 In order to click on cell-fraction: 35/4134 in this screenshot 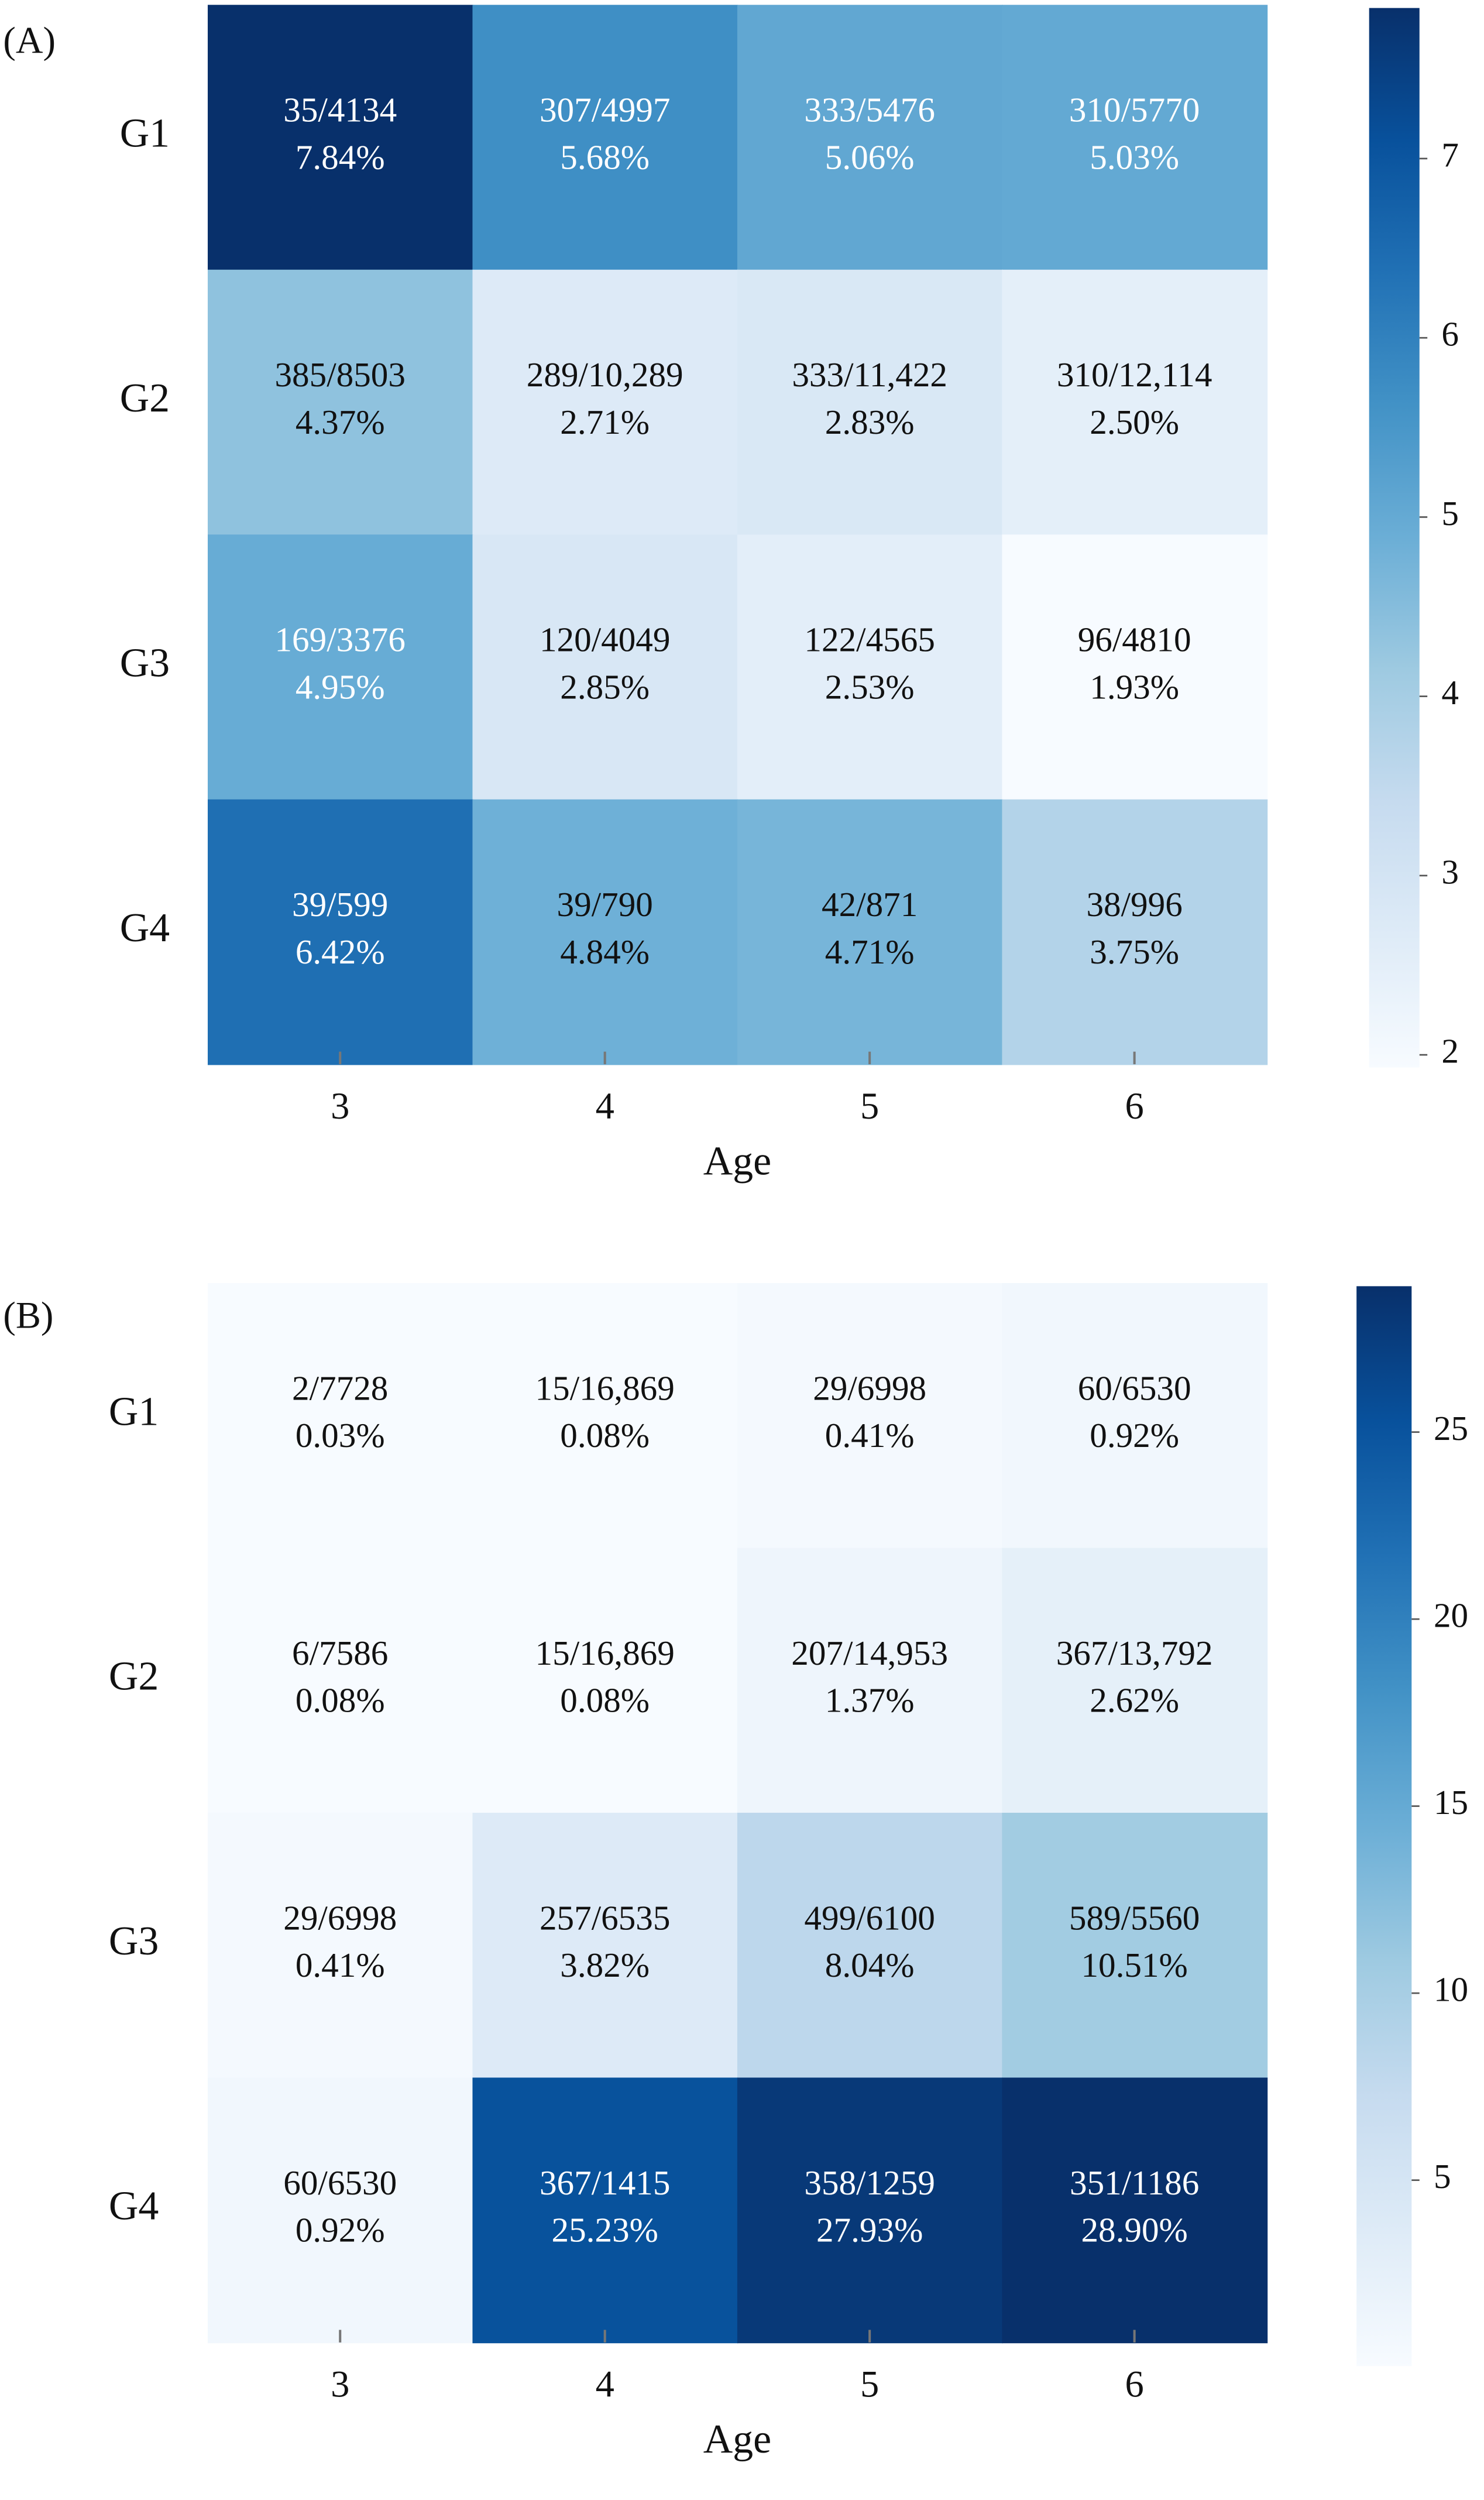, I will do `click(340, 110)`.